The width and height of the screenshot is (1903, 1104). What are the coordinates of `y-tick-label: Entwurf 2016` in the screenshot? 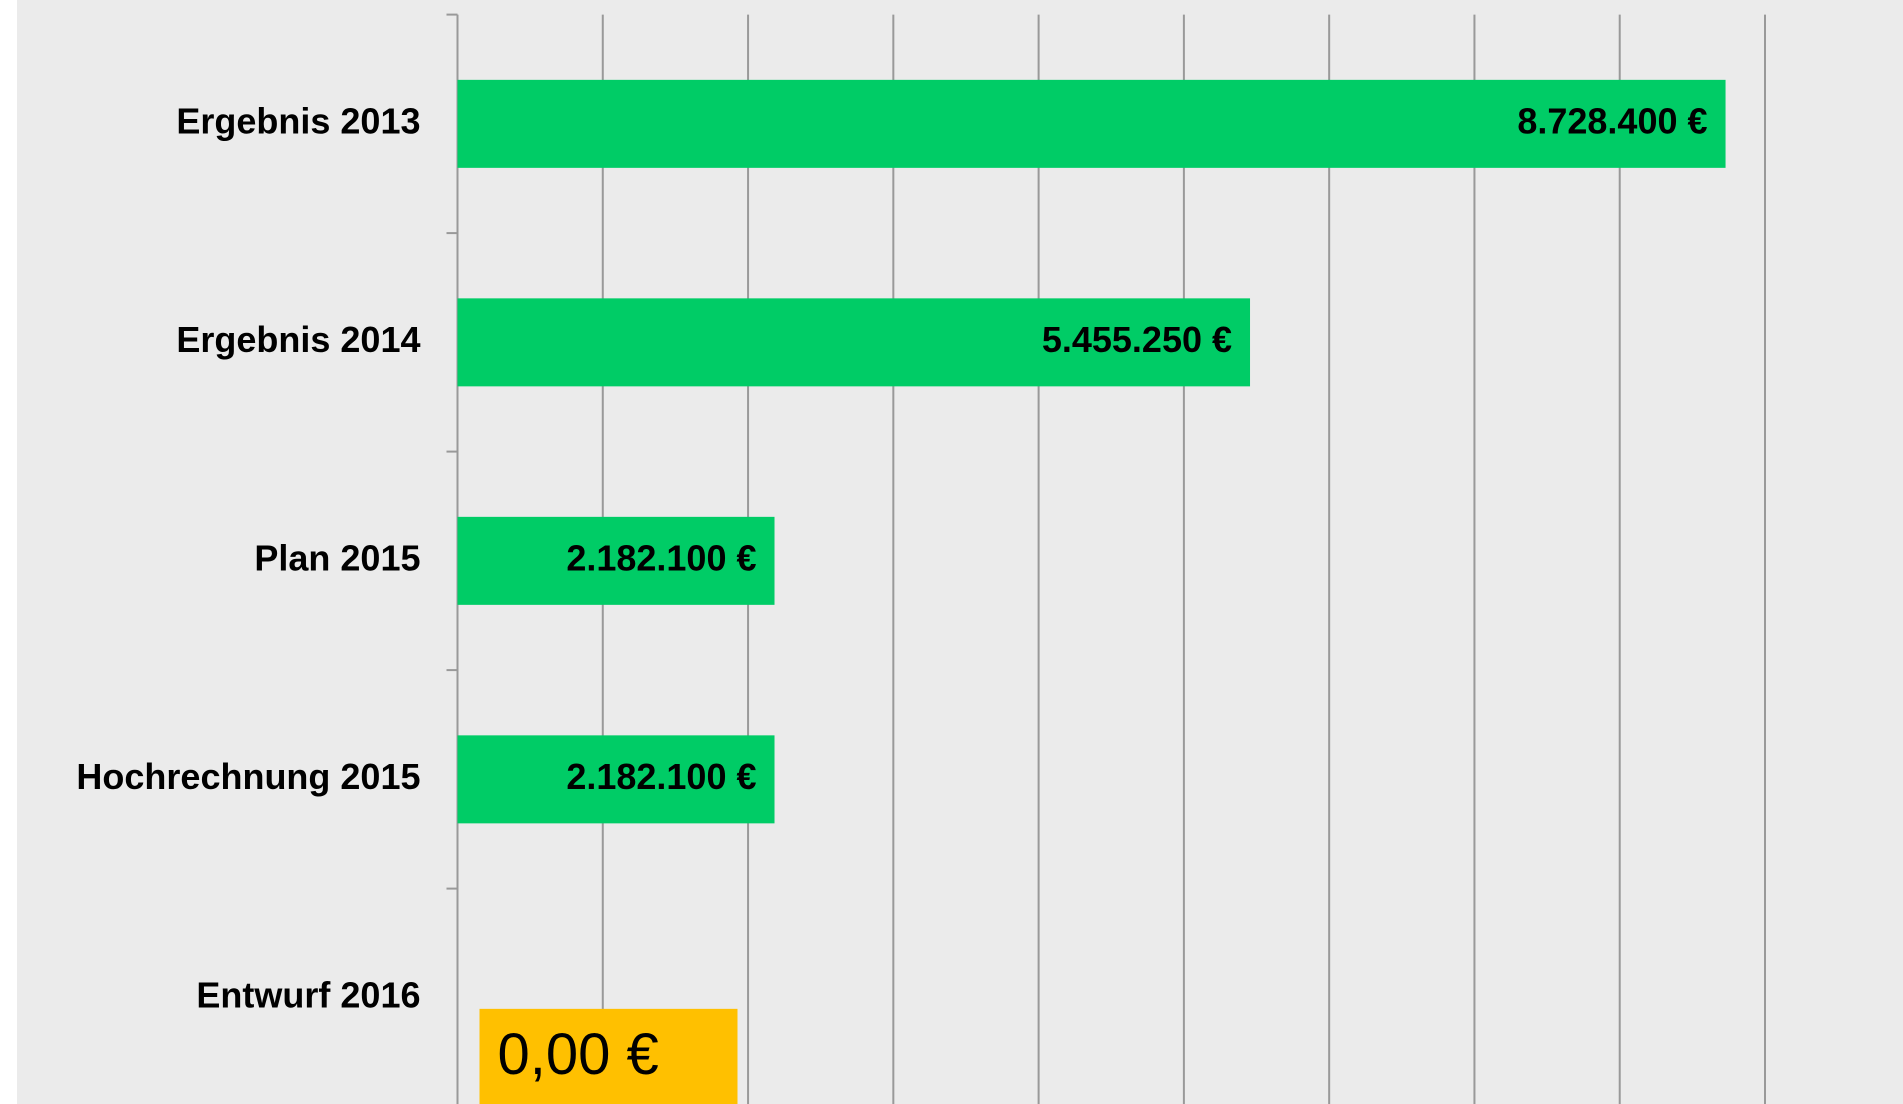 It's located at (308, 994).